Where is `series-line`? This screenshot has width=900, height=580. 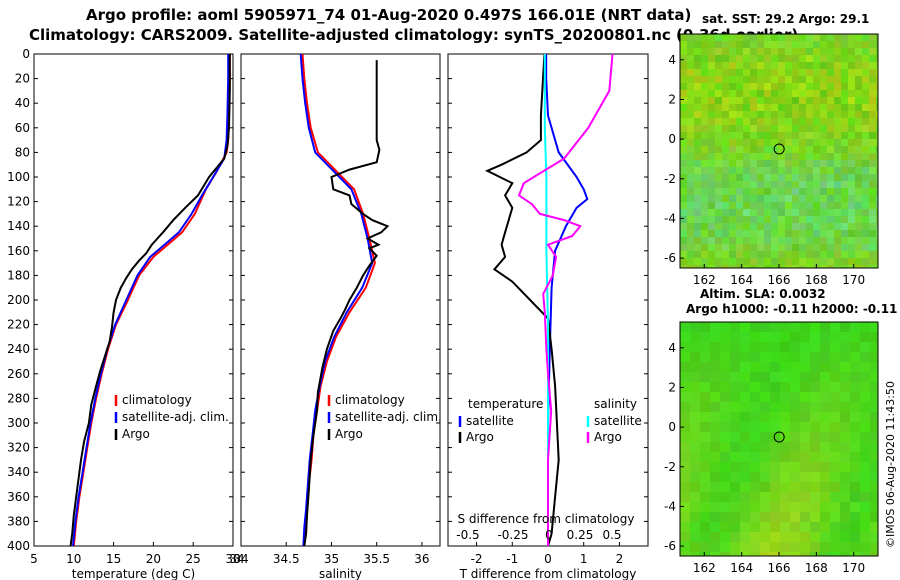
series-line is located at coordinates (567, 300).